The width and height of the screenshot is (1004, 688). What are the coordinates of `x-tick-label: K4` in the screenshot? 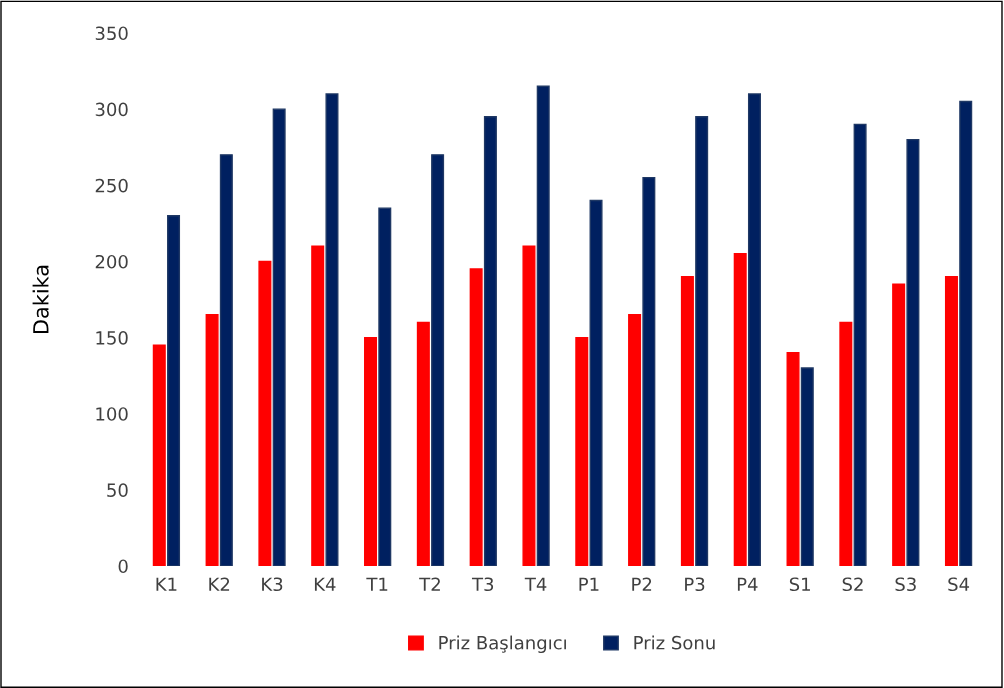 It's located at (325, 584).